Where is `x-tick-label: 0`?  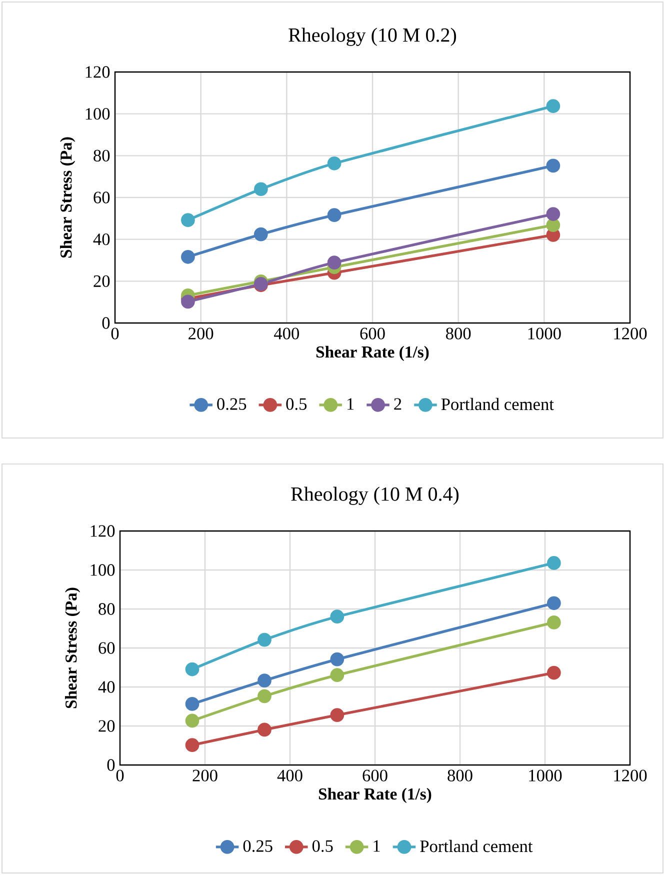 x-tick-label: 0 is located at coordinates (120, 776).